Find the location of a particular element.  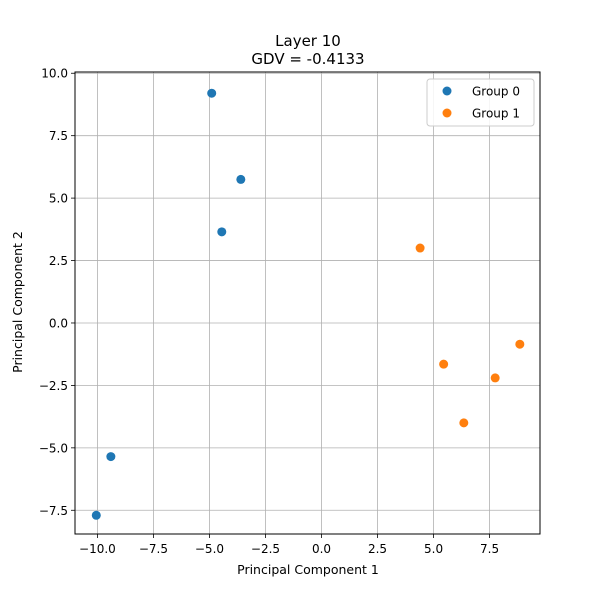

y-tick-label: 7.5 is located at coordinates (58, 136).